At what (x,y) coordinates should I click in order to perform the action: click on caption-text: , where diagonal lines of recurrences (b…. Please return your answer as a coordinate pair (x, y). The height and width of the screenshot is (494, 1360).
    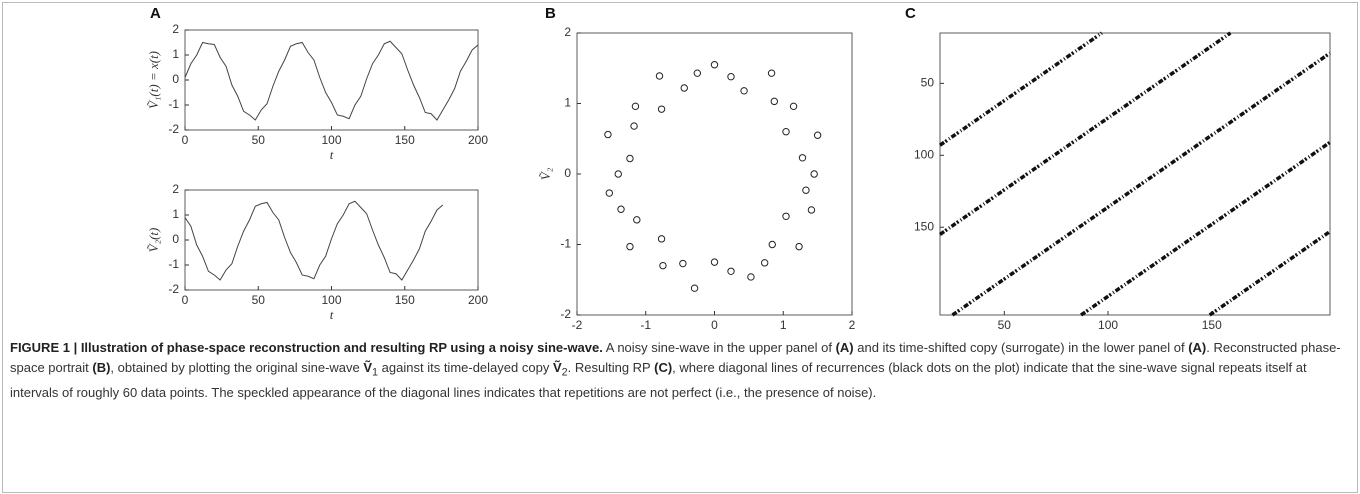
    Looking at the image, I should click on (658, 380).